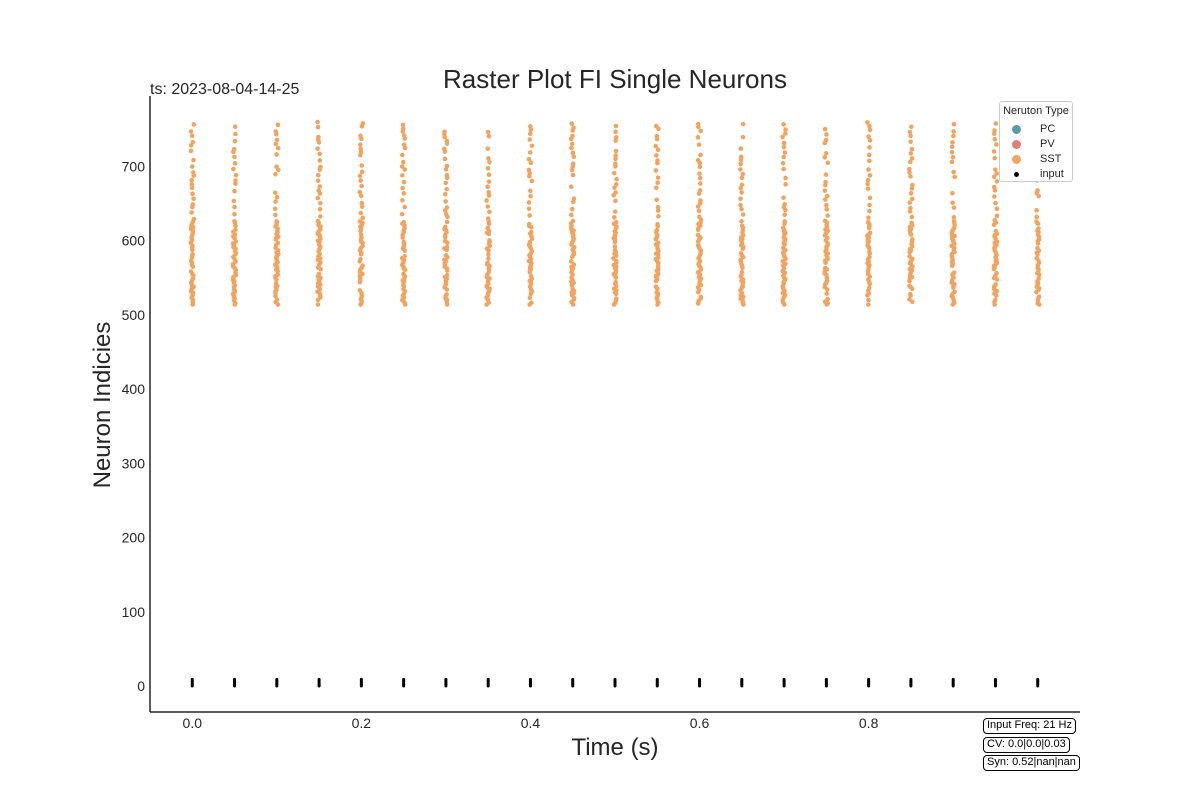 Image resolution: width=1200 pixels, height=800 pixels. I want to click on legend-label-sst: SST, so click(1051, 159).